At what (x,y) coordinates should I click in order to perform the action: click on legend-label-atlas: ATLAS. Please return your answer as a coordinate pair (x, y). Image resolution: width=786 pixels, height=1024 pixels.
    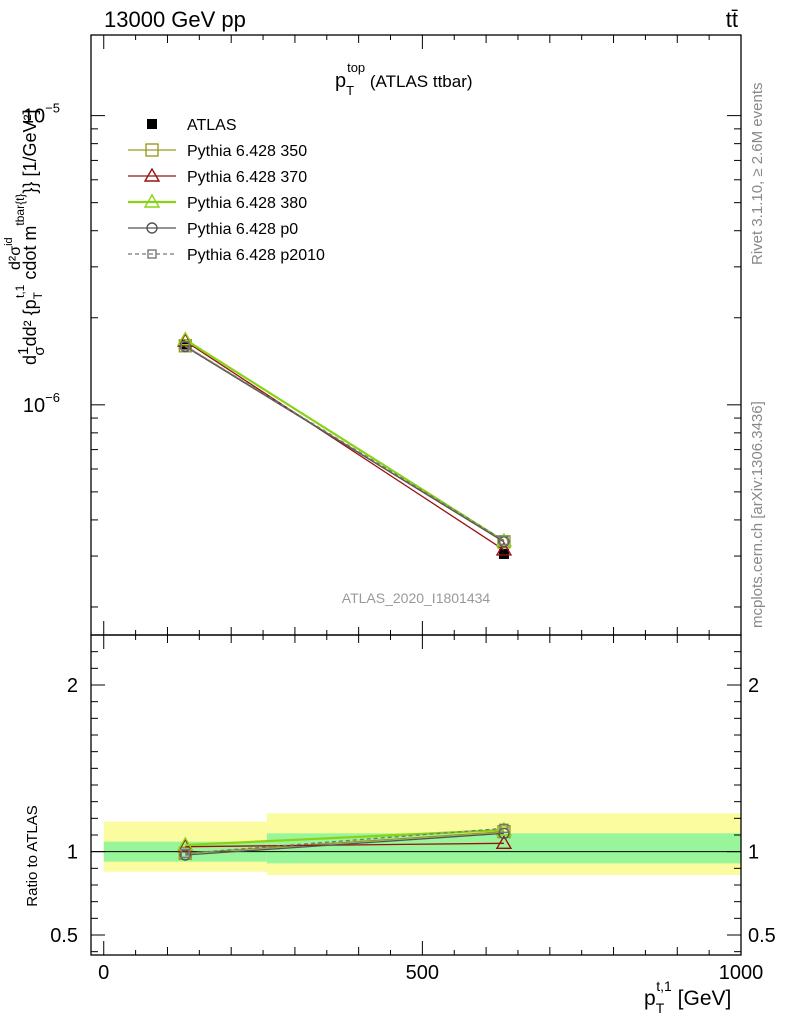
    Looking at the image, I should click on (212, 125).